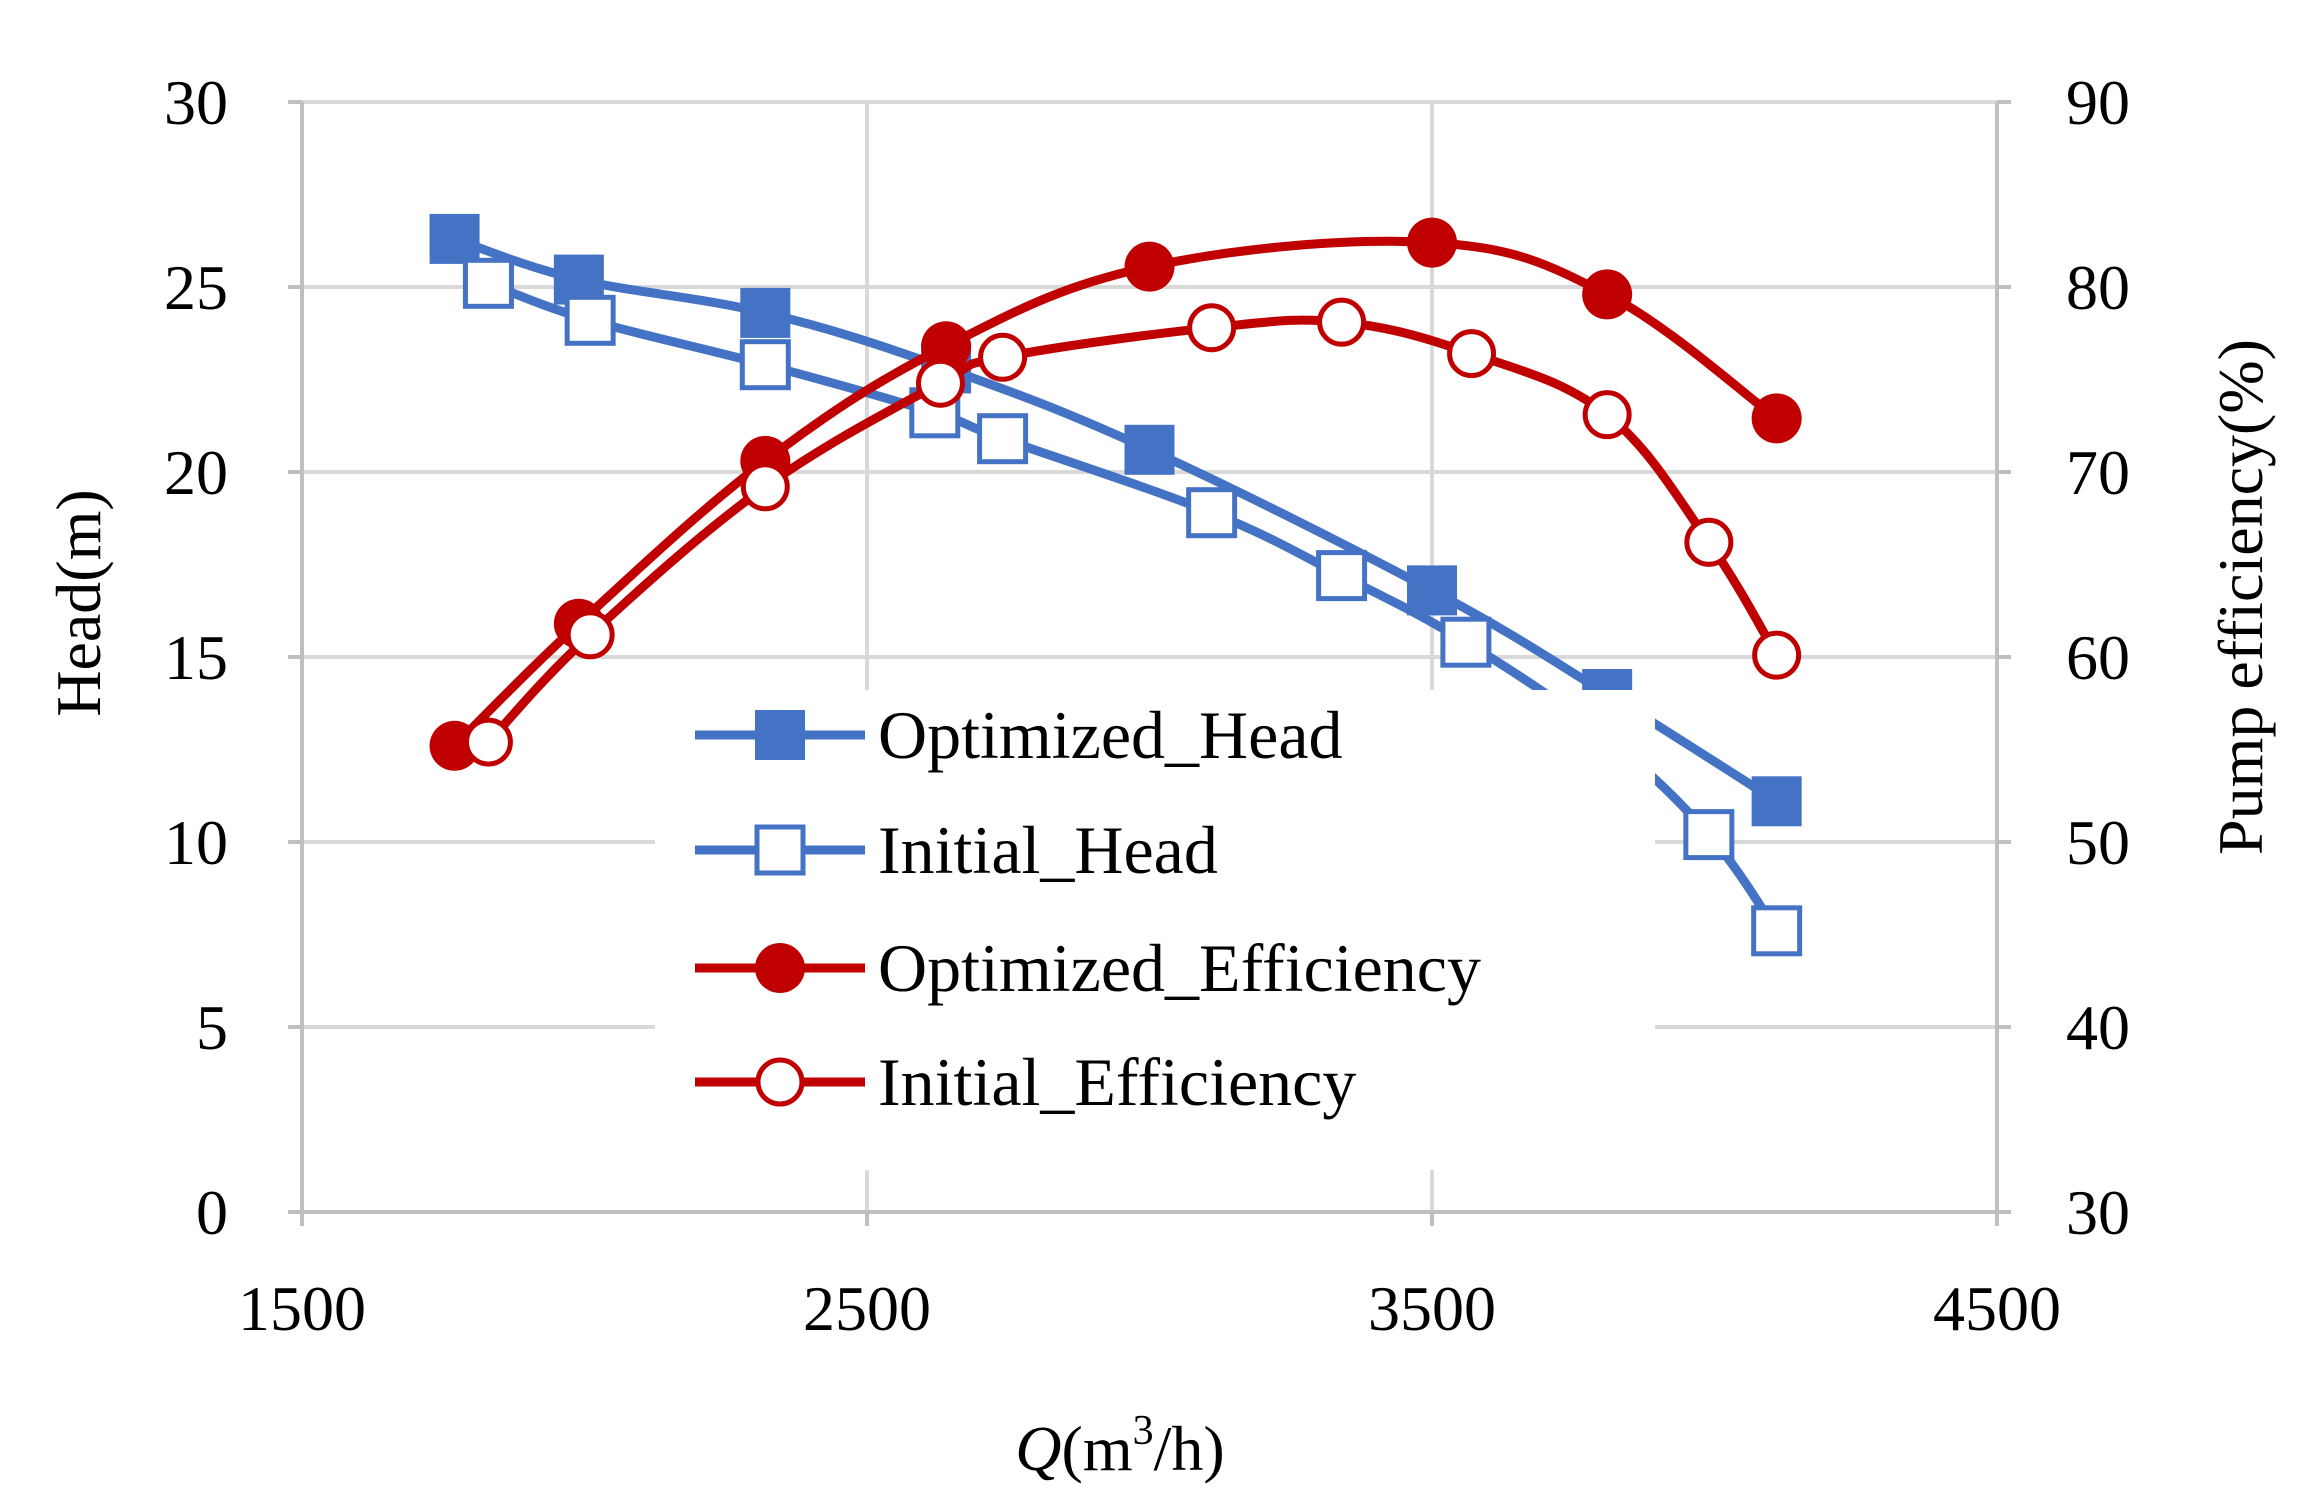  What do you see at coordinates (780, 1082) in the screenshot?
I see `legend-marker-circle-open` at bounding box center [780, 1082].